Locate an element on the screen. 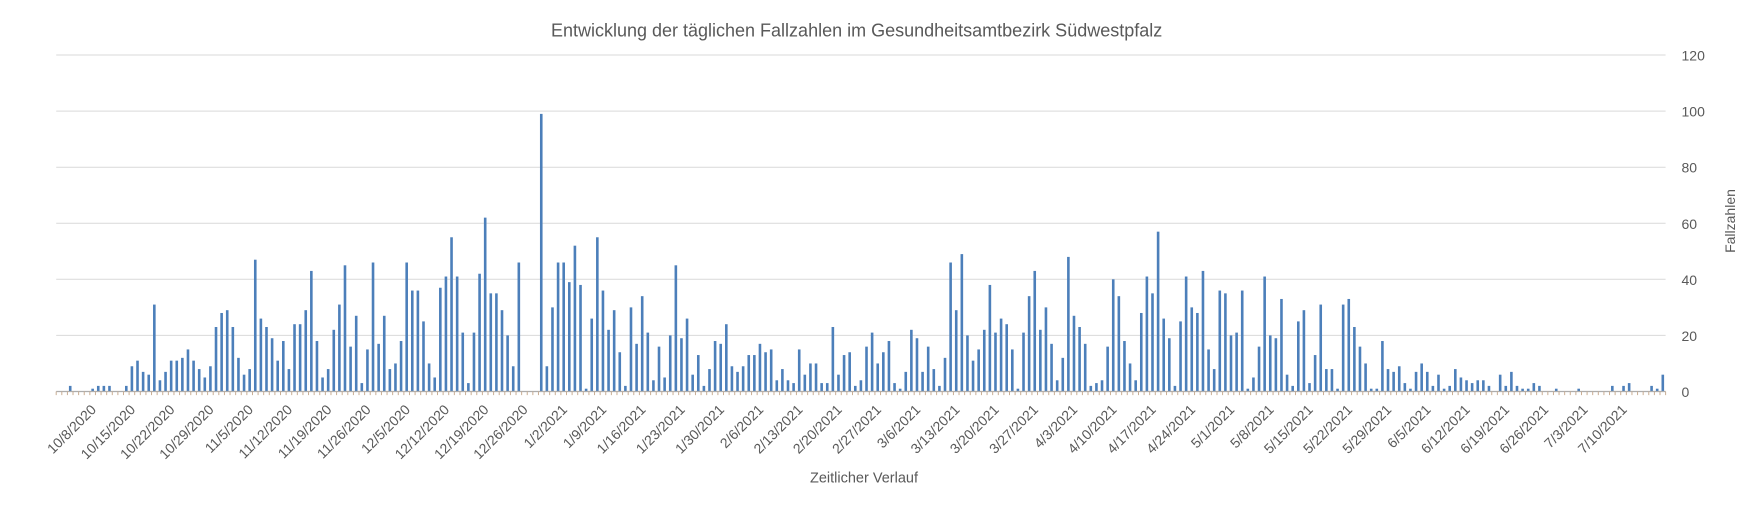 The width and height of the screenshot is (1745, 506). svg-text: 20 is located at coordinates (1690, 336).